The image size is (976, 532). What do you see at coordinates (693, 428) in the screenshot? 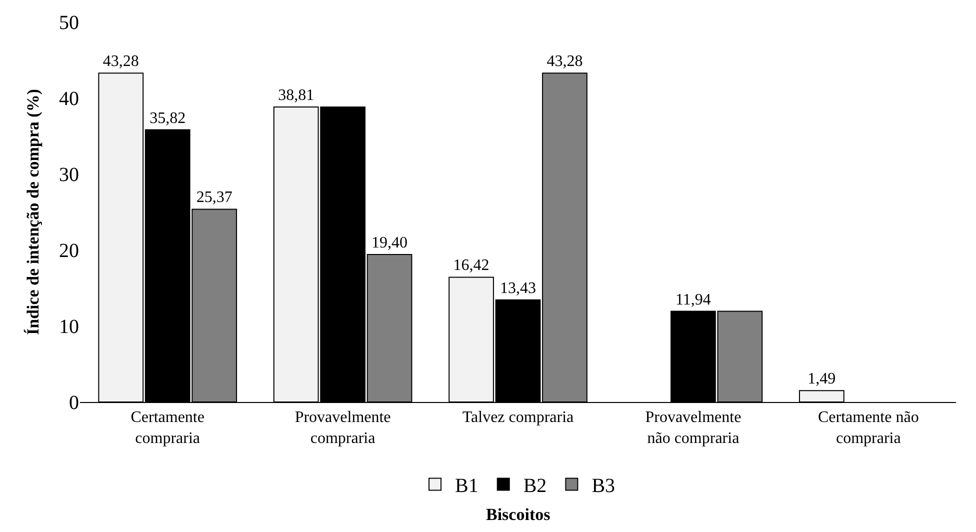
I see `x-tick-label: Provavelmente não compraria` at bounding box center [693, 428].